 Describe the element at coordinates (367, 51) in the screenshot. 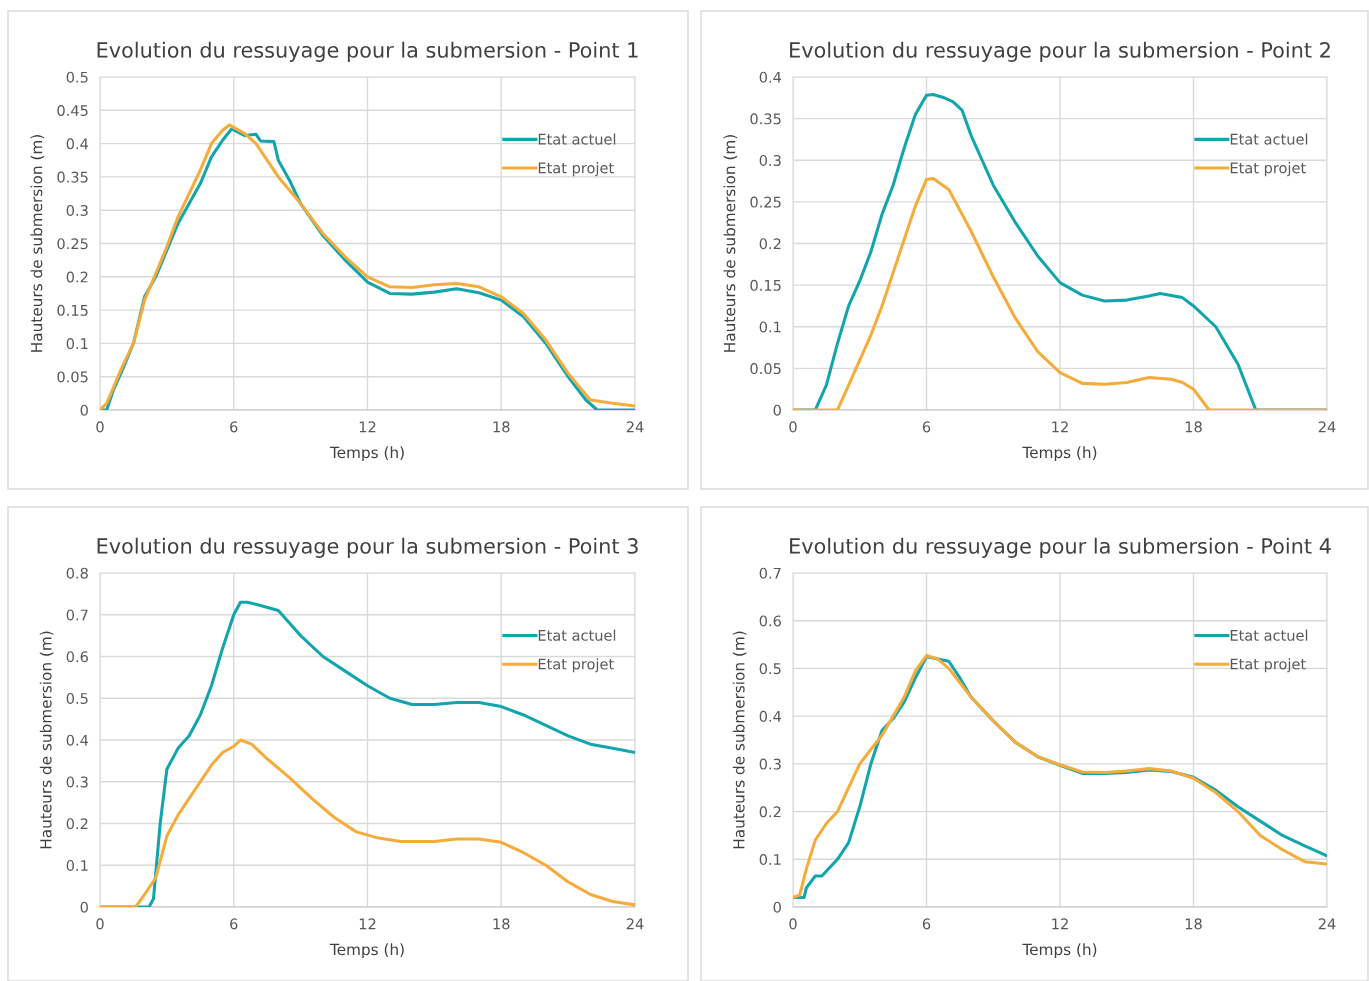

I see `chart-title: Evolution du ressuyage pour la submersion - Point 1` at that location.